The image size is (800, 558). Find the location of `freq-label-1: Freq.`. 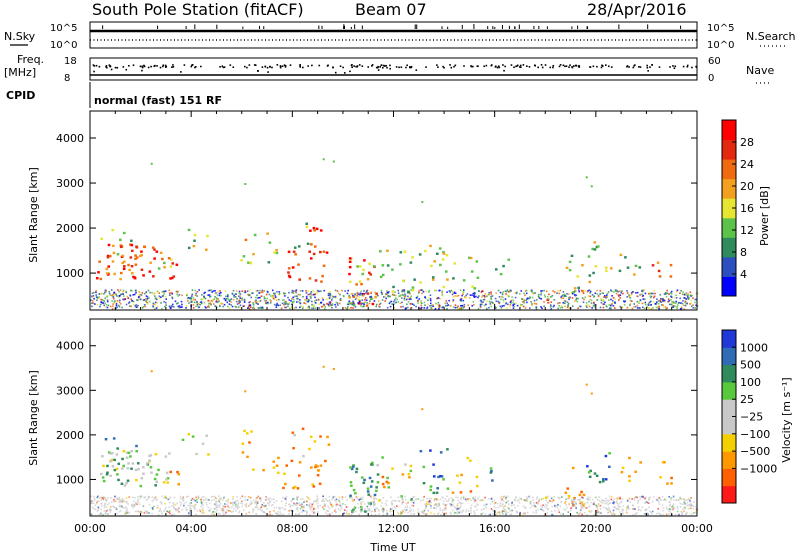

freq-label-1: Freq. is located at coordinates (30, 59).